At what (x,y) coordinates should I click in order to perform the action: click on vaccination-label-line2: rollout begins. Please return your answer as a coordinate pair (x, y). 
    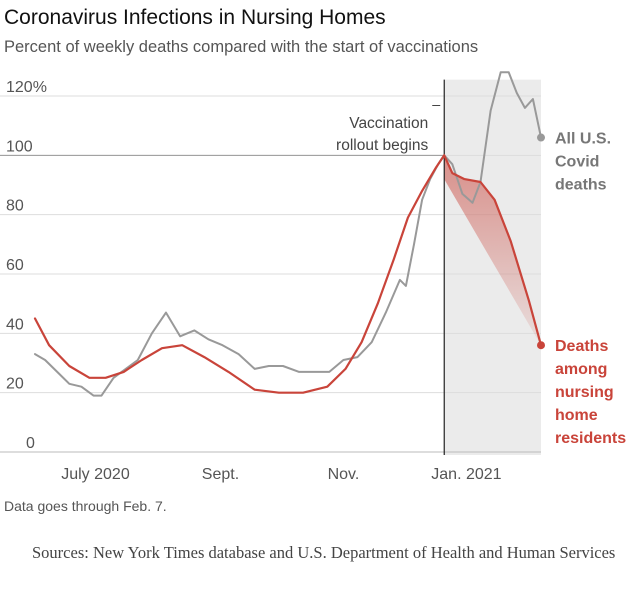
    Looking at the image, I should click on (382, 145).